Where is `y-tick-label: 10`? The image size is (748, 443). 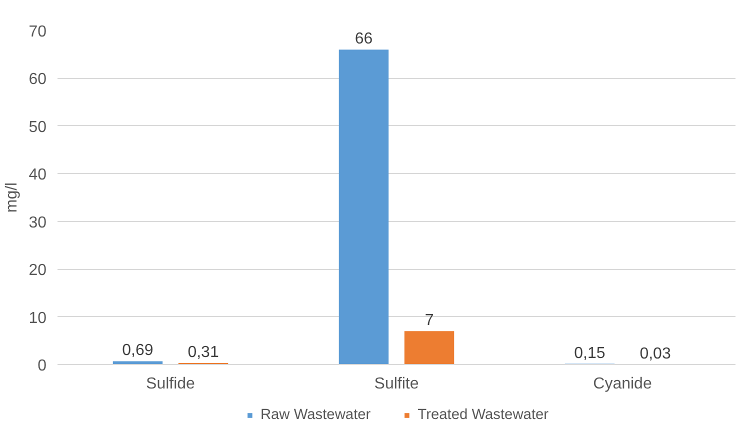
y-tick-label: 10 is located at coordinates (37, 318).